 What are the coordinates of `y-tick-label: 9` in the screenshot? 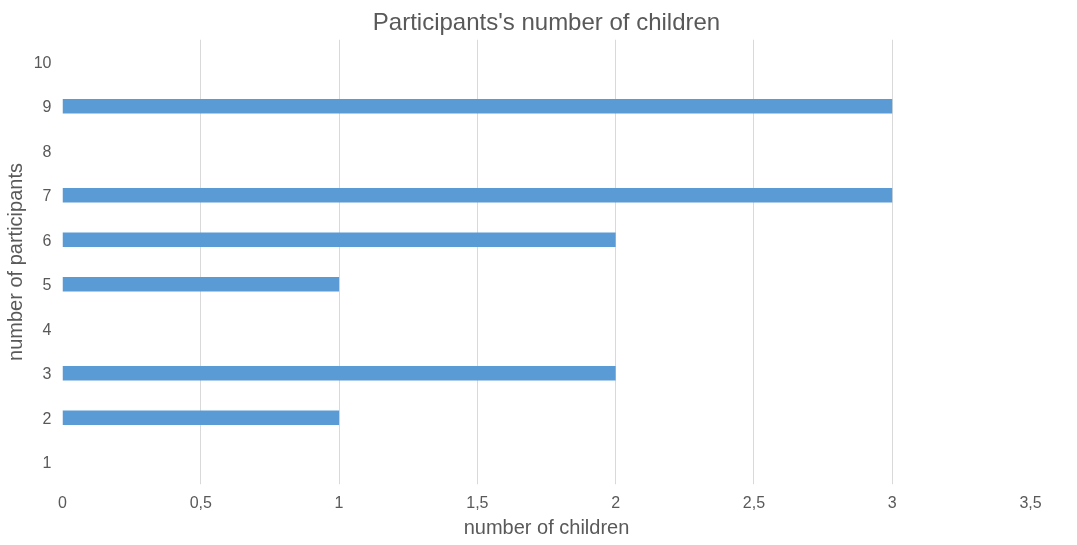 It's located at (47, 107).